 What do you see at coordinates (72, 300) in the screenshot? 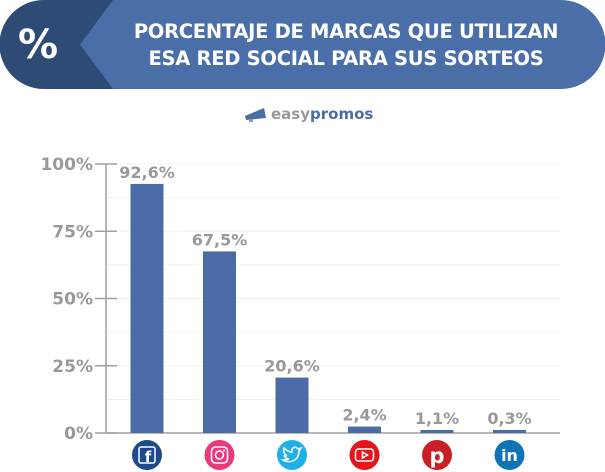
I see `y-tick-label: 50%` at bounding box center [72, 300].